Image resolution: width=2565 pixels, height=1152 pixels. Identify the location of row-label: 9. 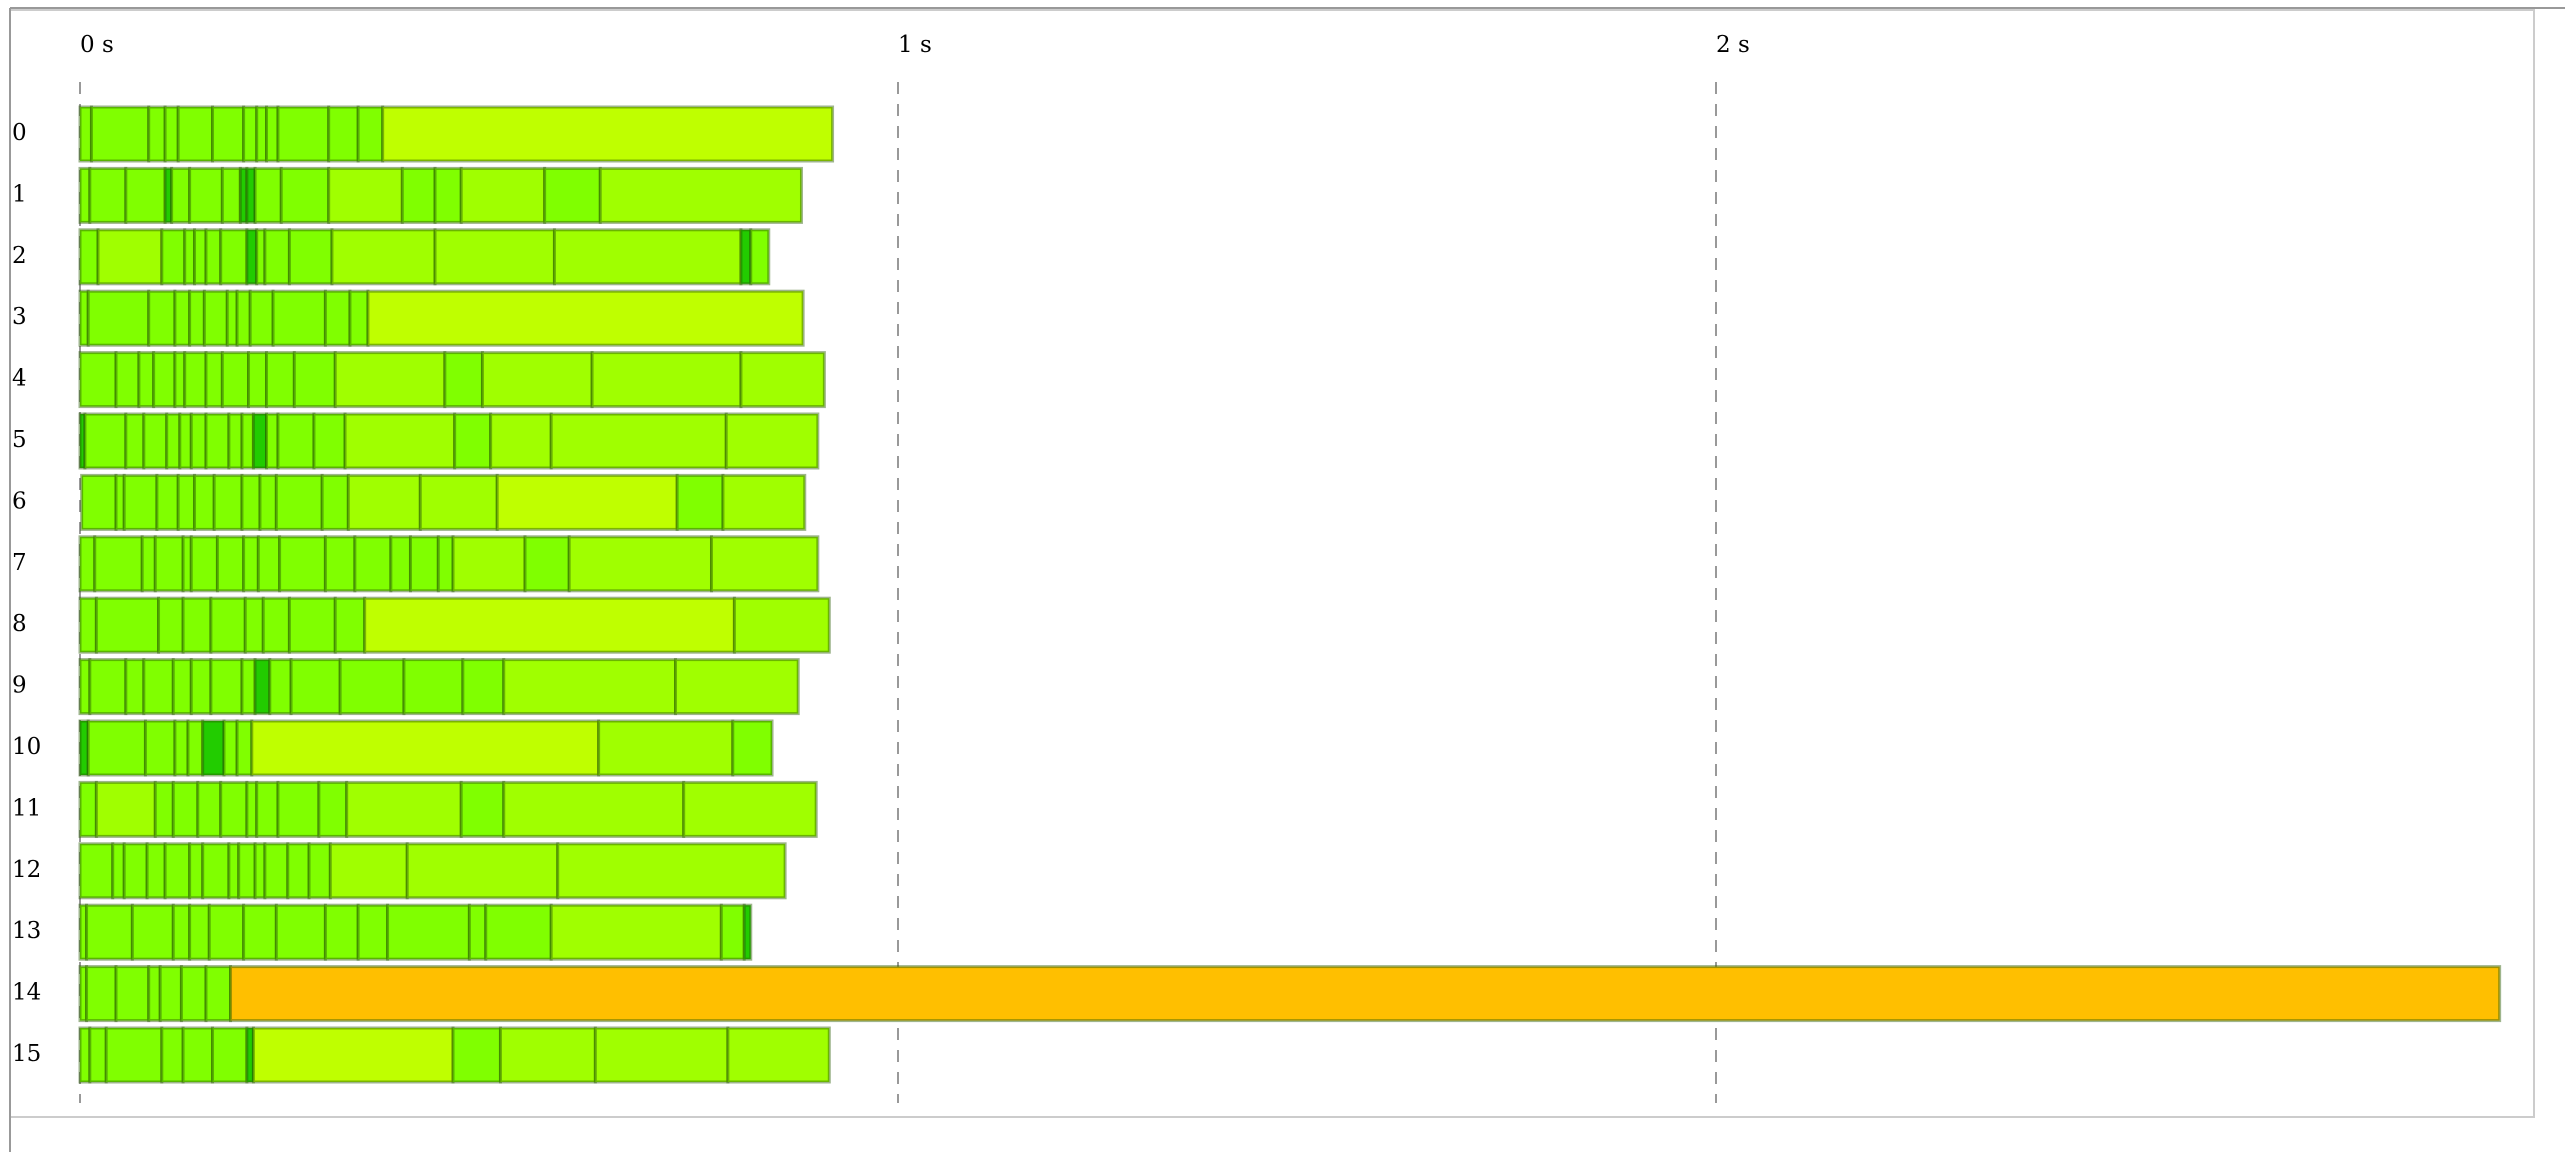
(19, 686).